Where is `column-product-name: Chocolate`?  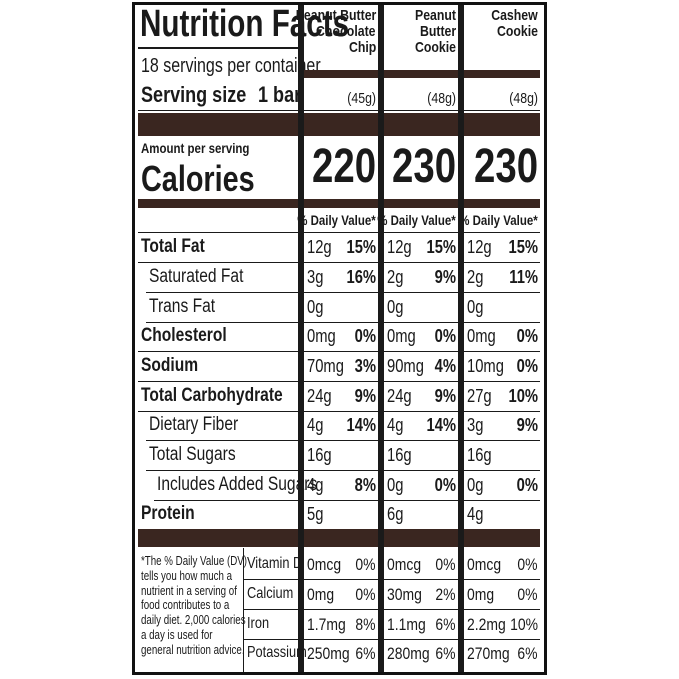
column-product-name: Chocolate is located at coordinates (346, 31).